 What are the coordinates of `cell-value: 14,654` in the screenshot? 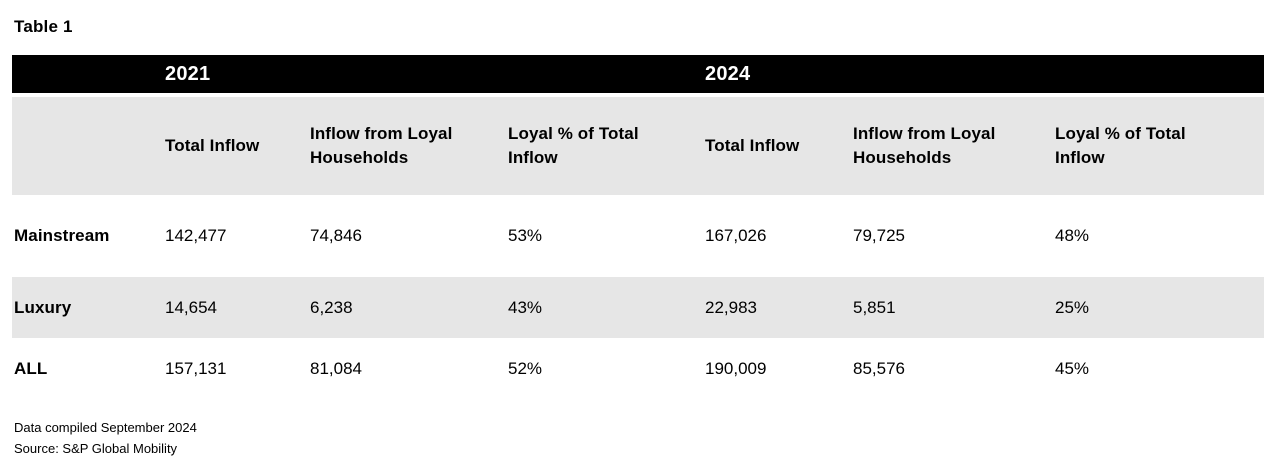 It's located at (191, 307).